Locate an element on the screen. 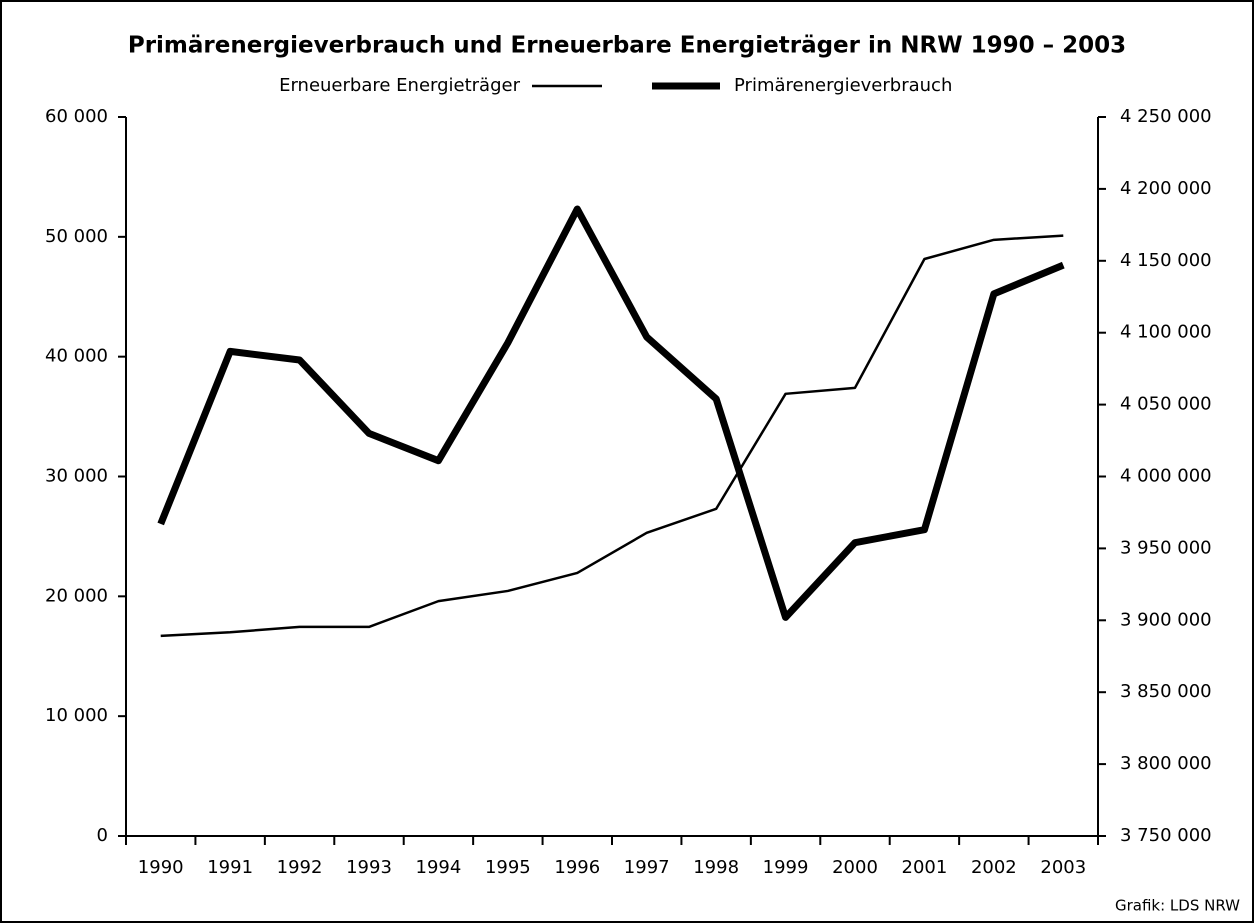 The height and width of the screenshot is (923, 1254). x-tick-label: 1995 is located at coordinates (508, 867).